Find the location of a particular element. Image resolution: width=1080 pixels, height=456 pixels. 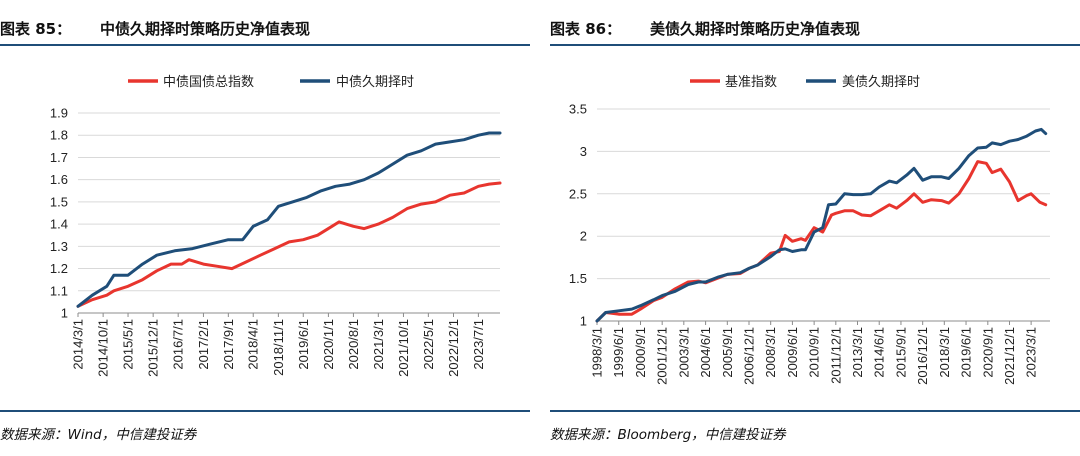

x-tick-label: 2013/3/1 is located at coordinates (857, 352).